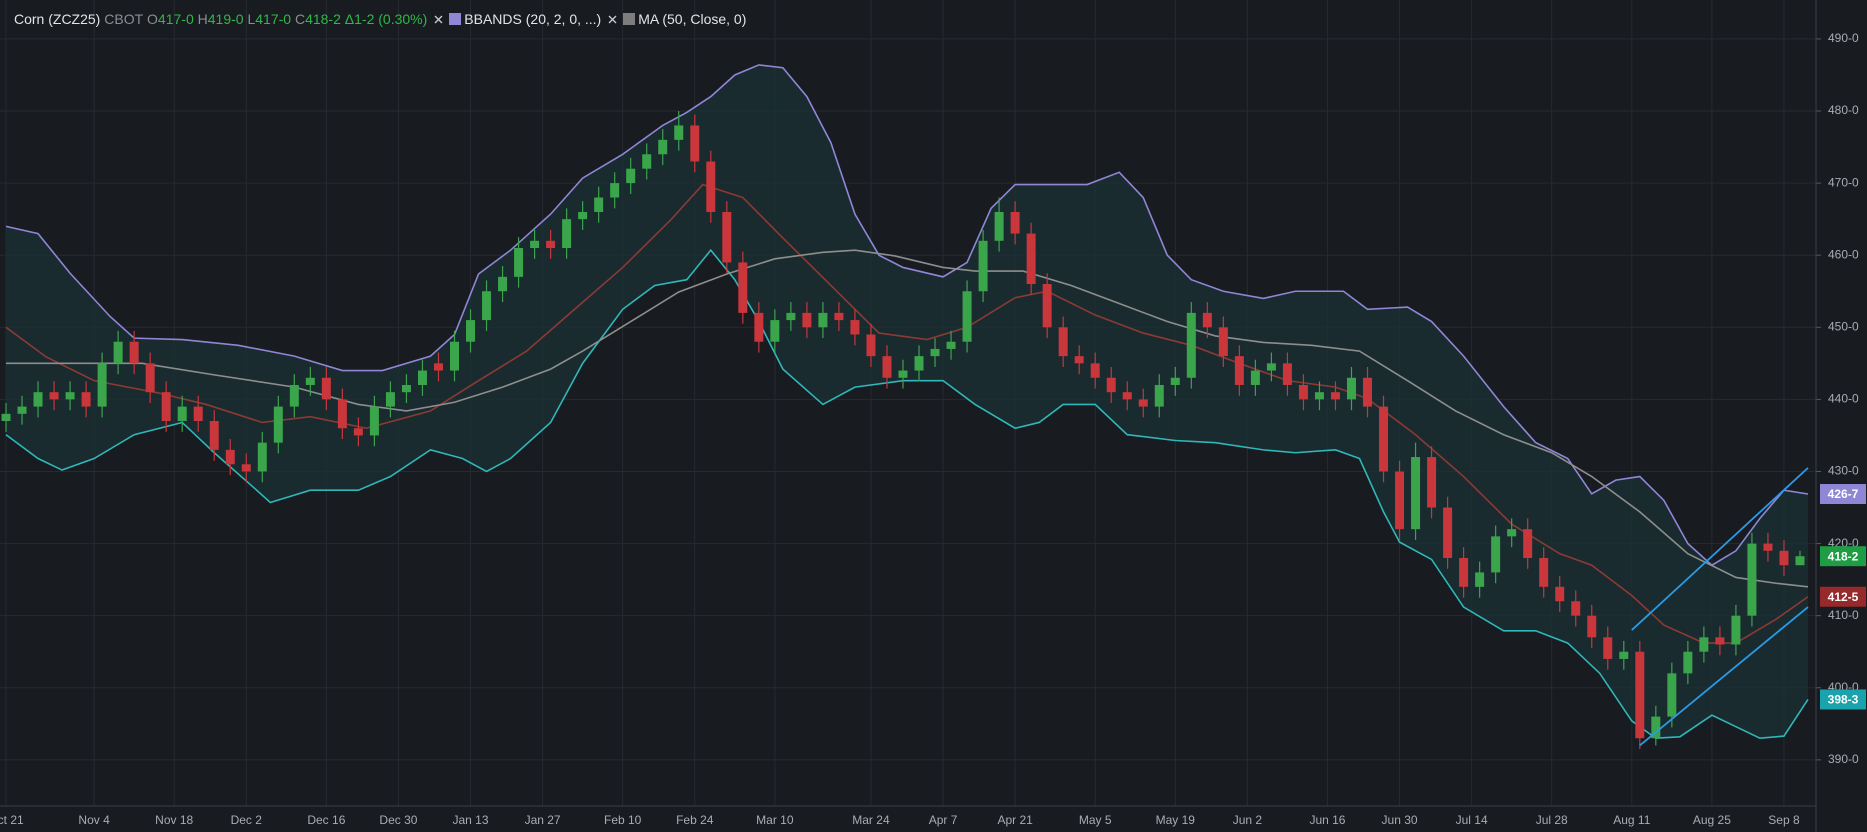 The height and width of the screenshot is (832, 1867). What do you see at coordinates (943, 820) in the screenshot?
I see `x-tick-label: Apr 7` at bounding box center [943, 820].